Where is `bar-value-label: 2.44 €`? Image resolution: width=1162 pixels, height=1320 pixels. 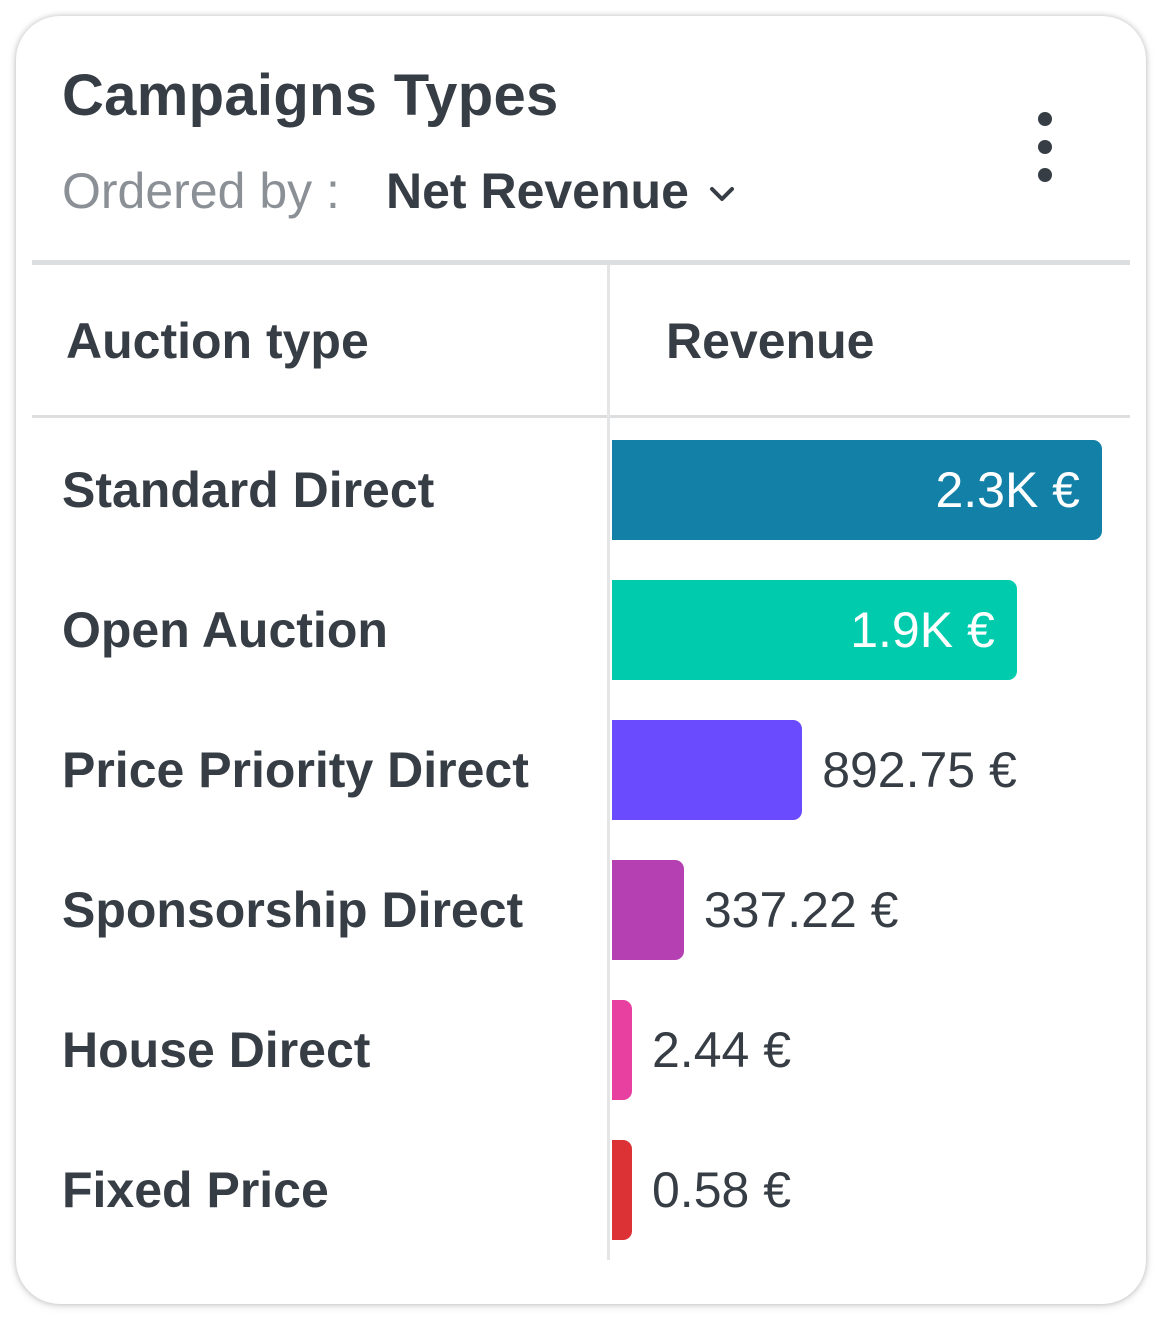
bar-value-label: 2.44 € is located at coordinates (722, 1050).